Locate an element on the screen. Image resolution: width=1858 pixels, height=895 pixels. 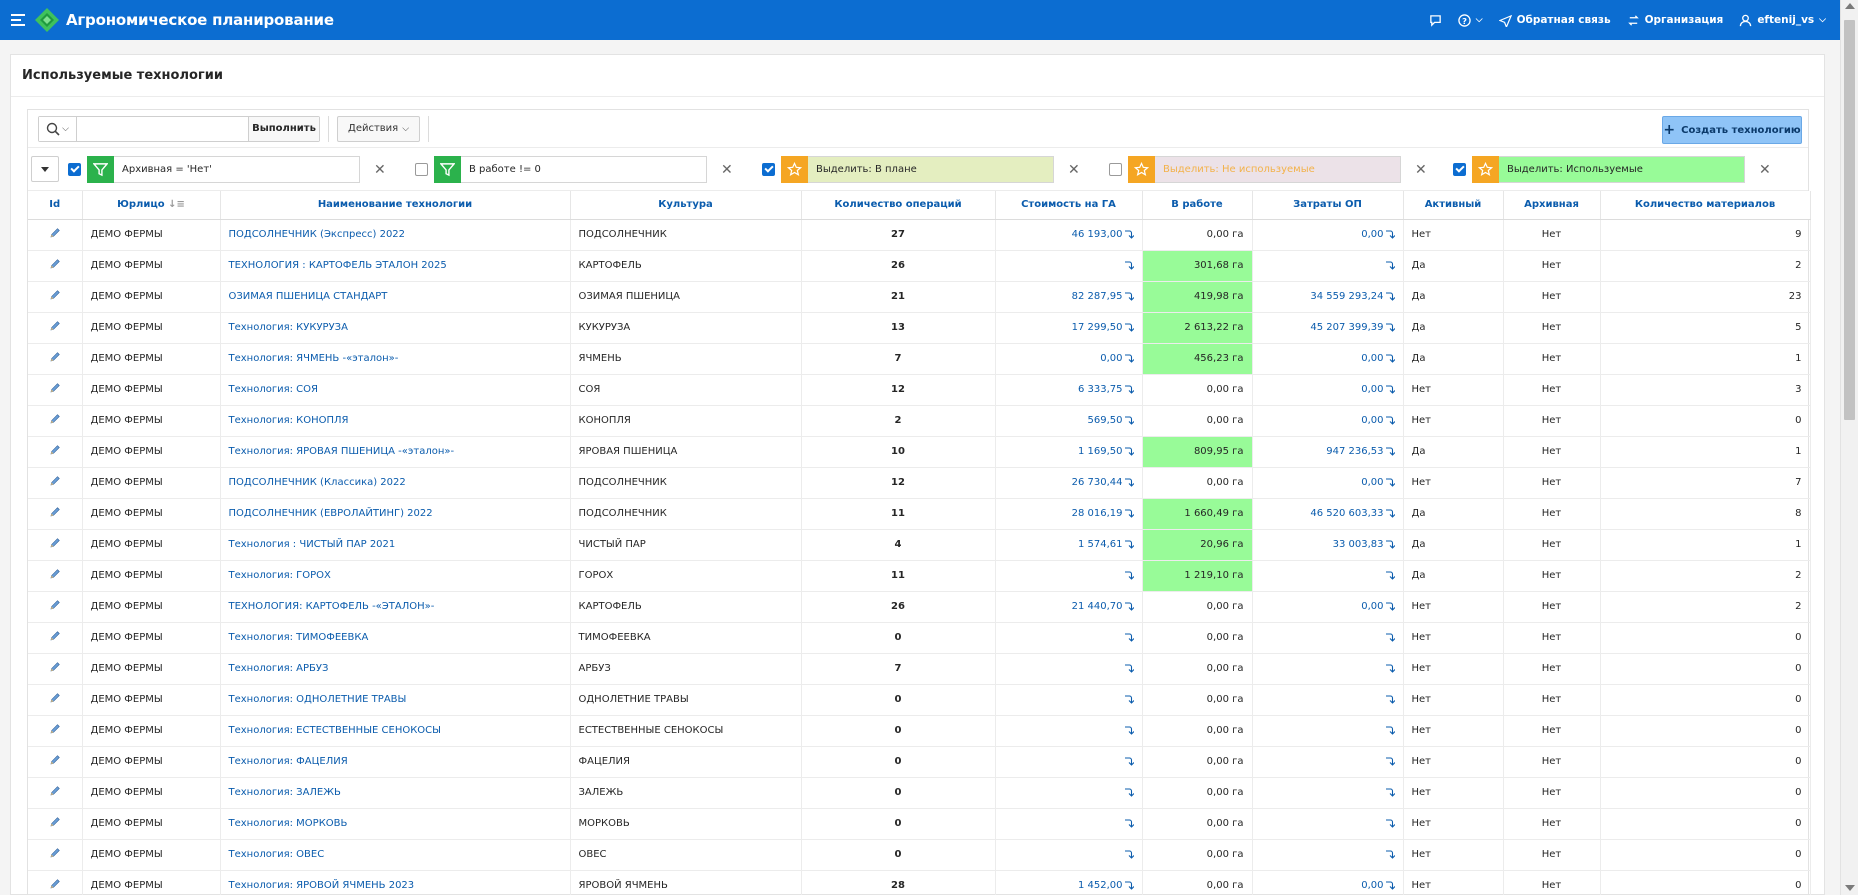
cost-per-ha-link: 17 299,50 is located at coordinates (1069, 328).